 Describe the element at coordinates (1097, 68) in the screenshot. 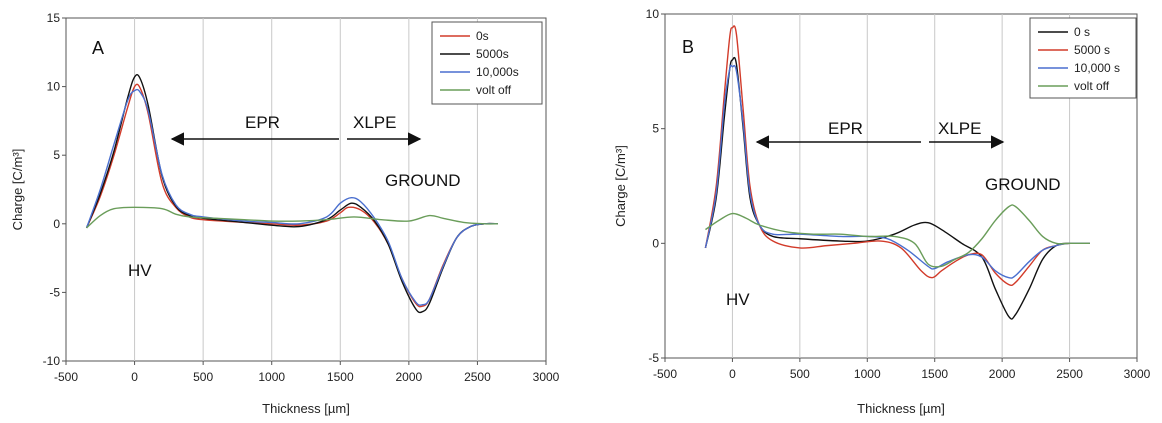

I see `legend-label: 10,000 s` at that location.